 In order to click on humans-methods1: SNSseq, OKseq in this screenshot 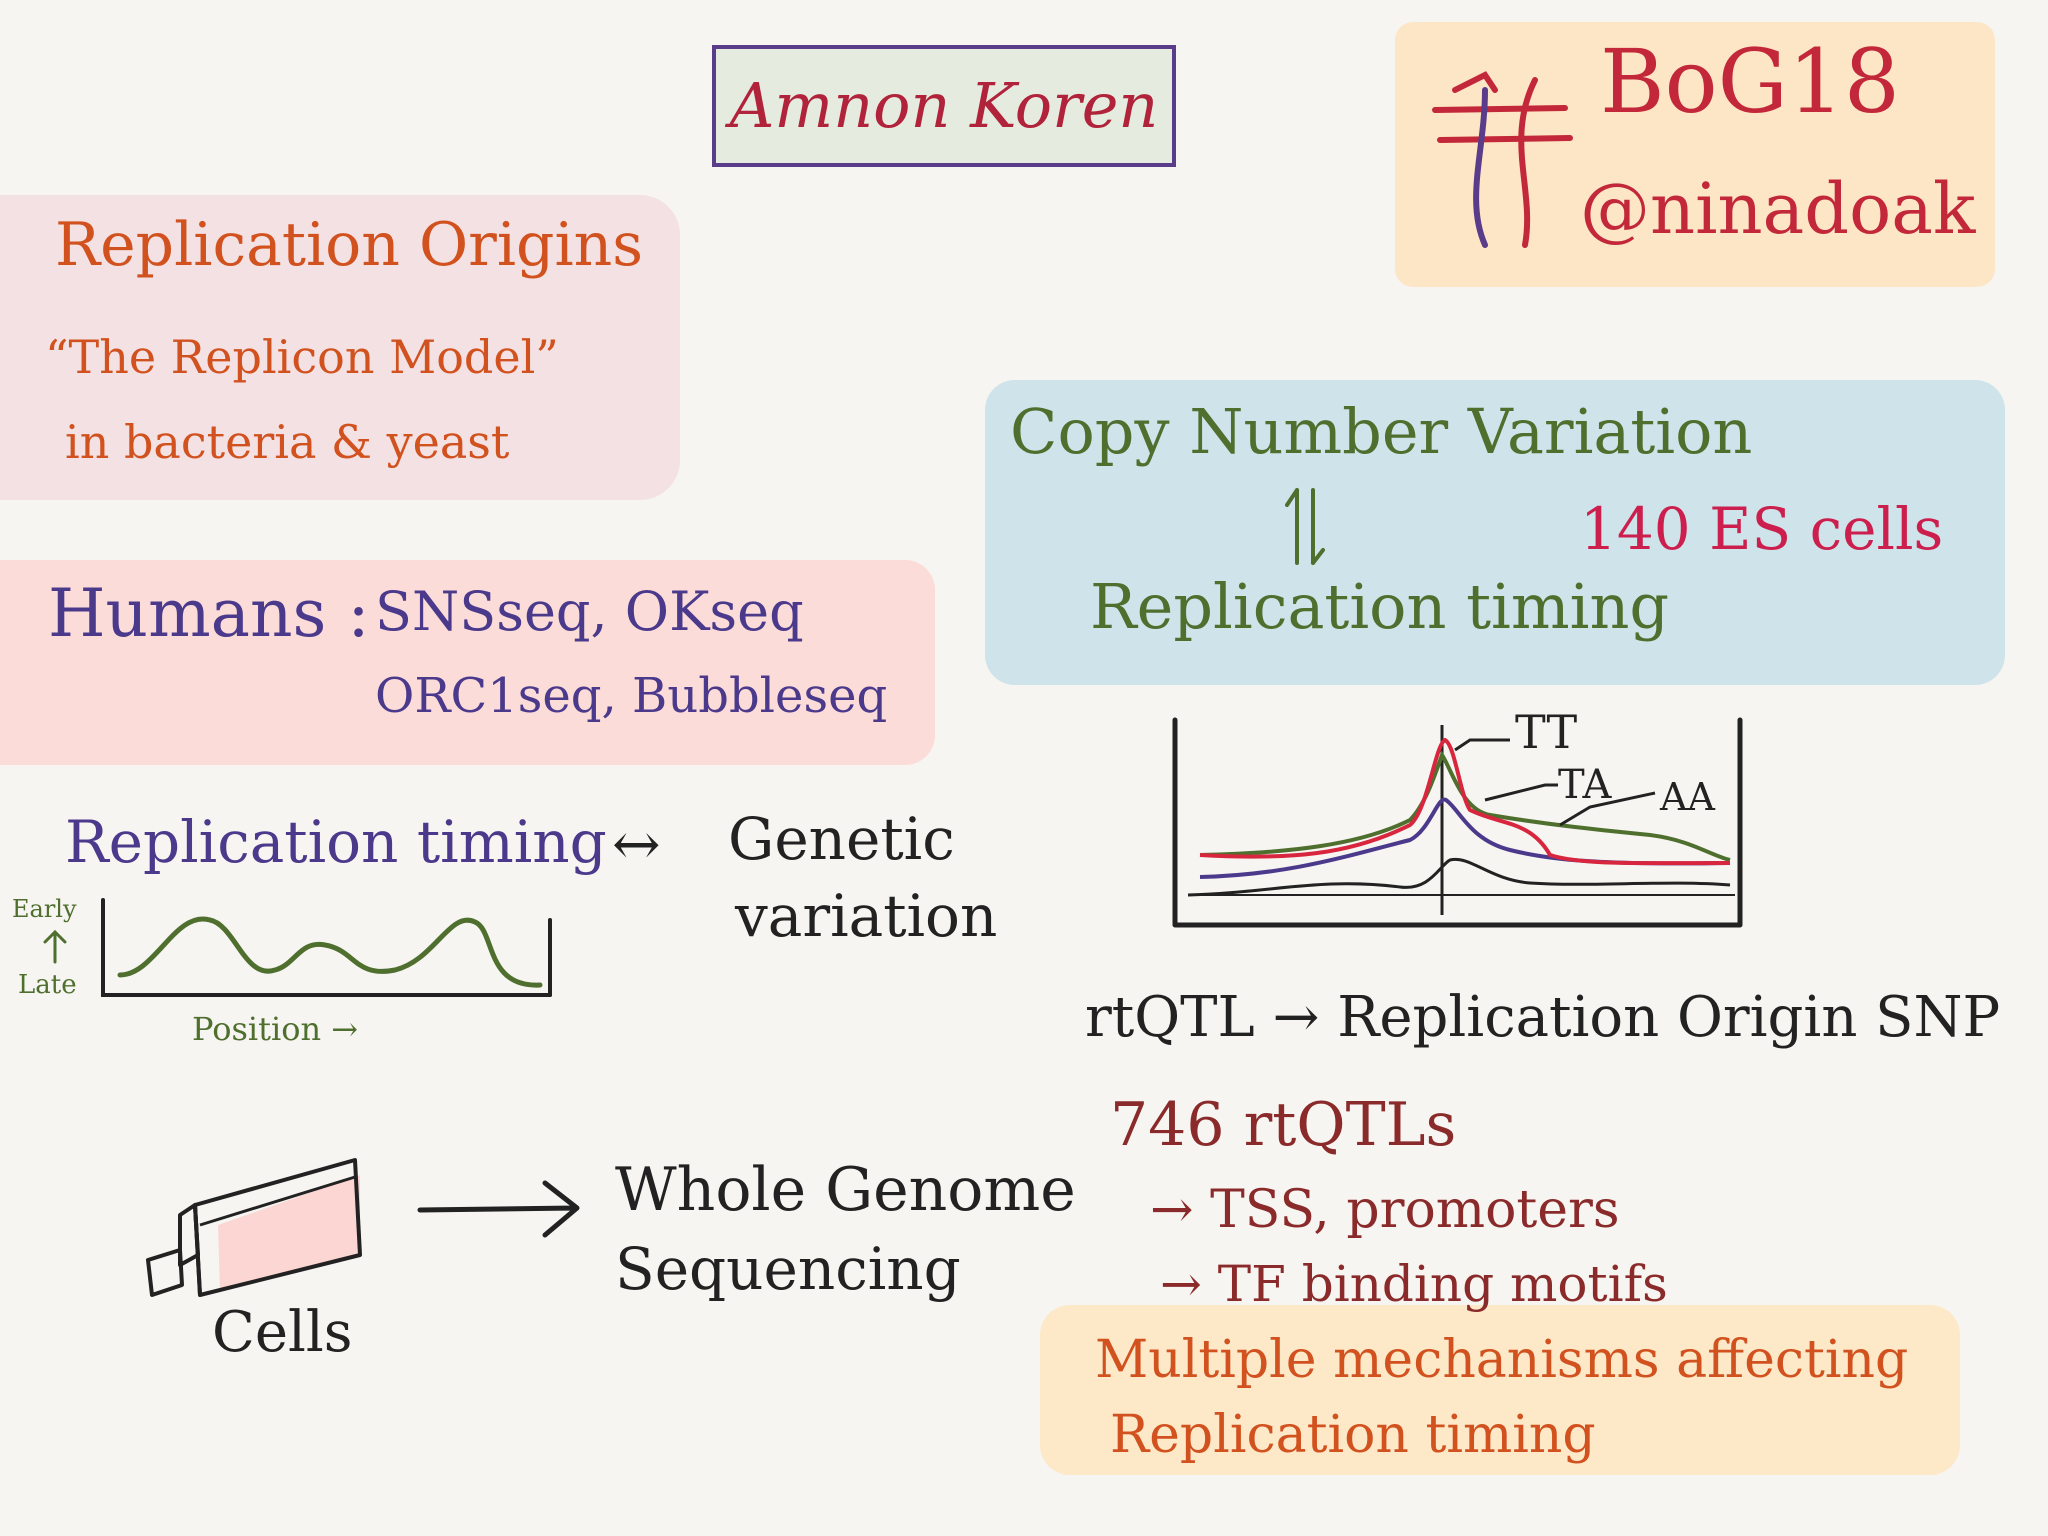, I will do `click(589, 611)`.